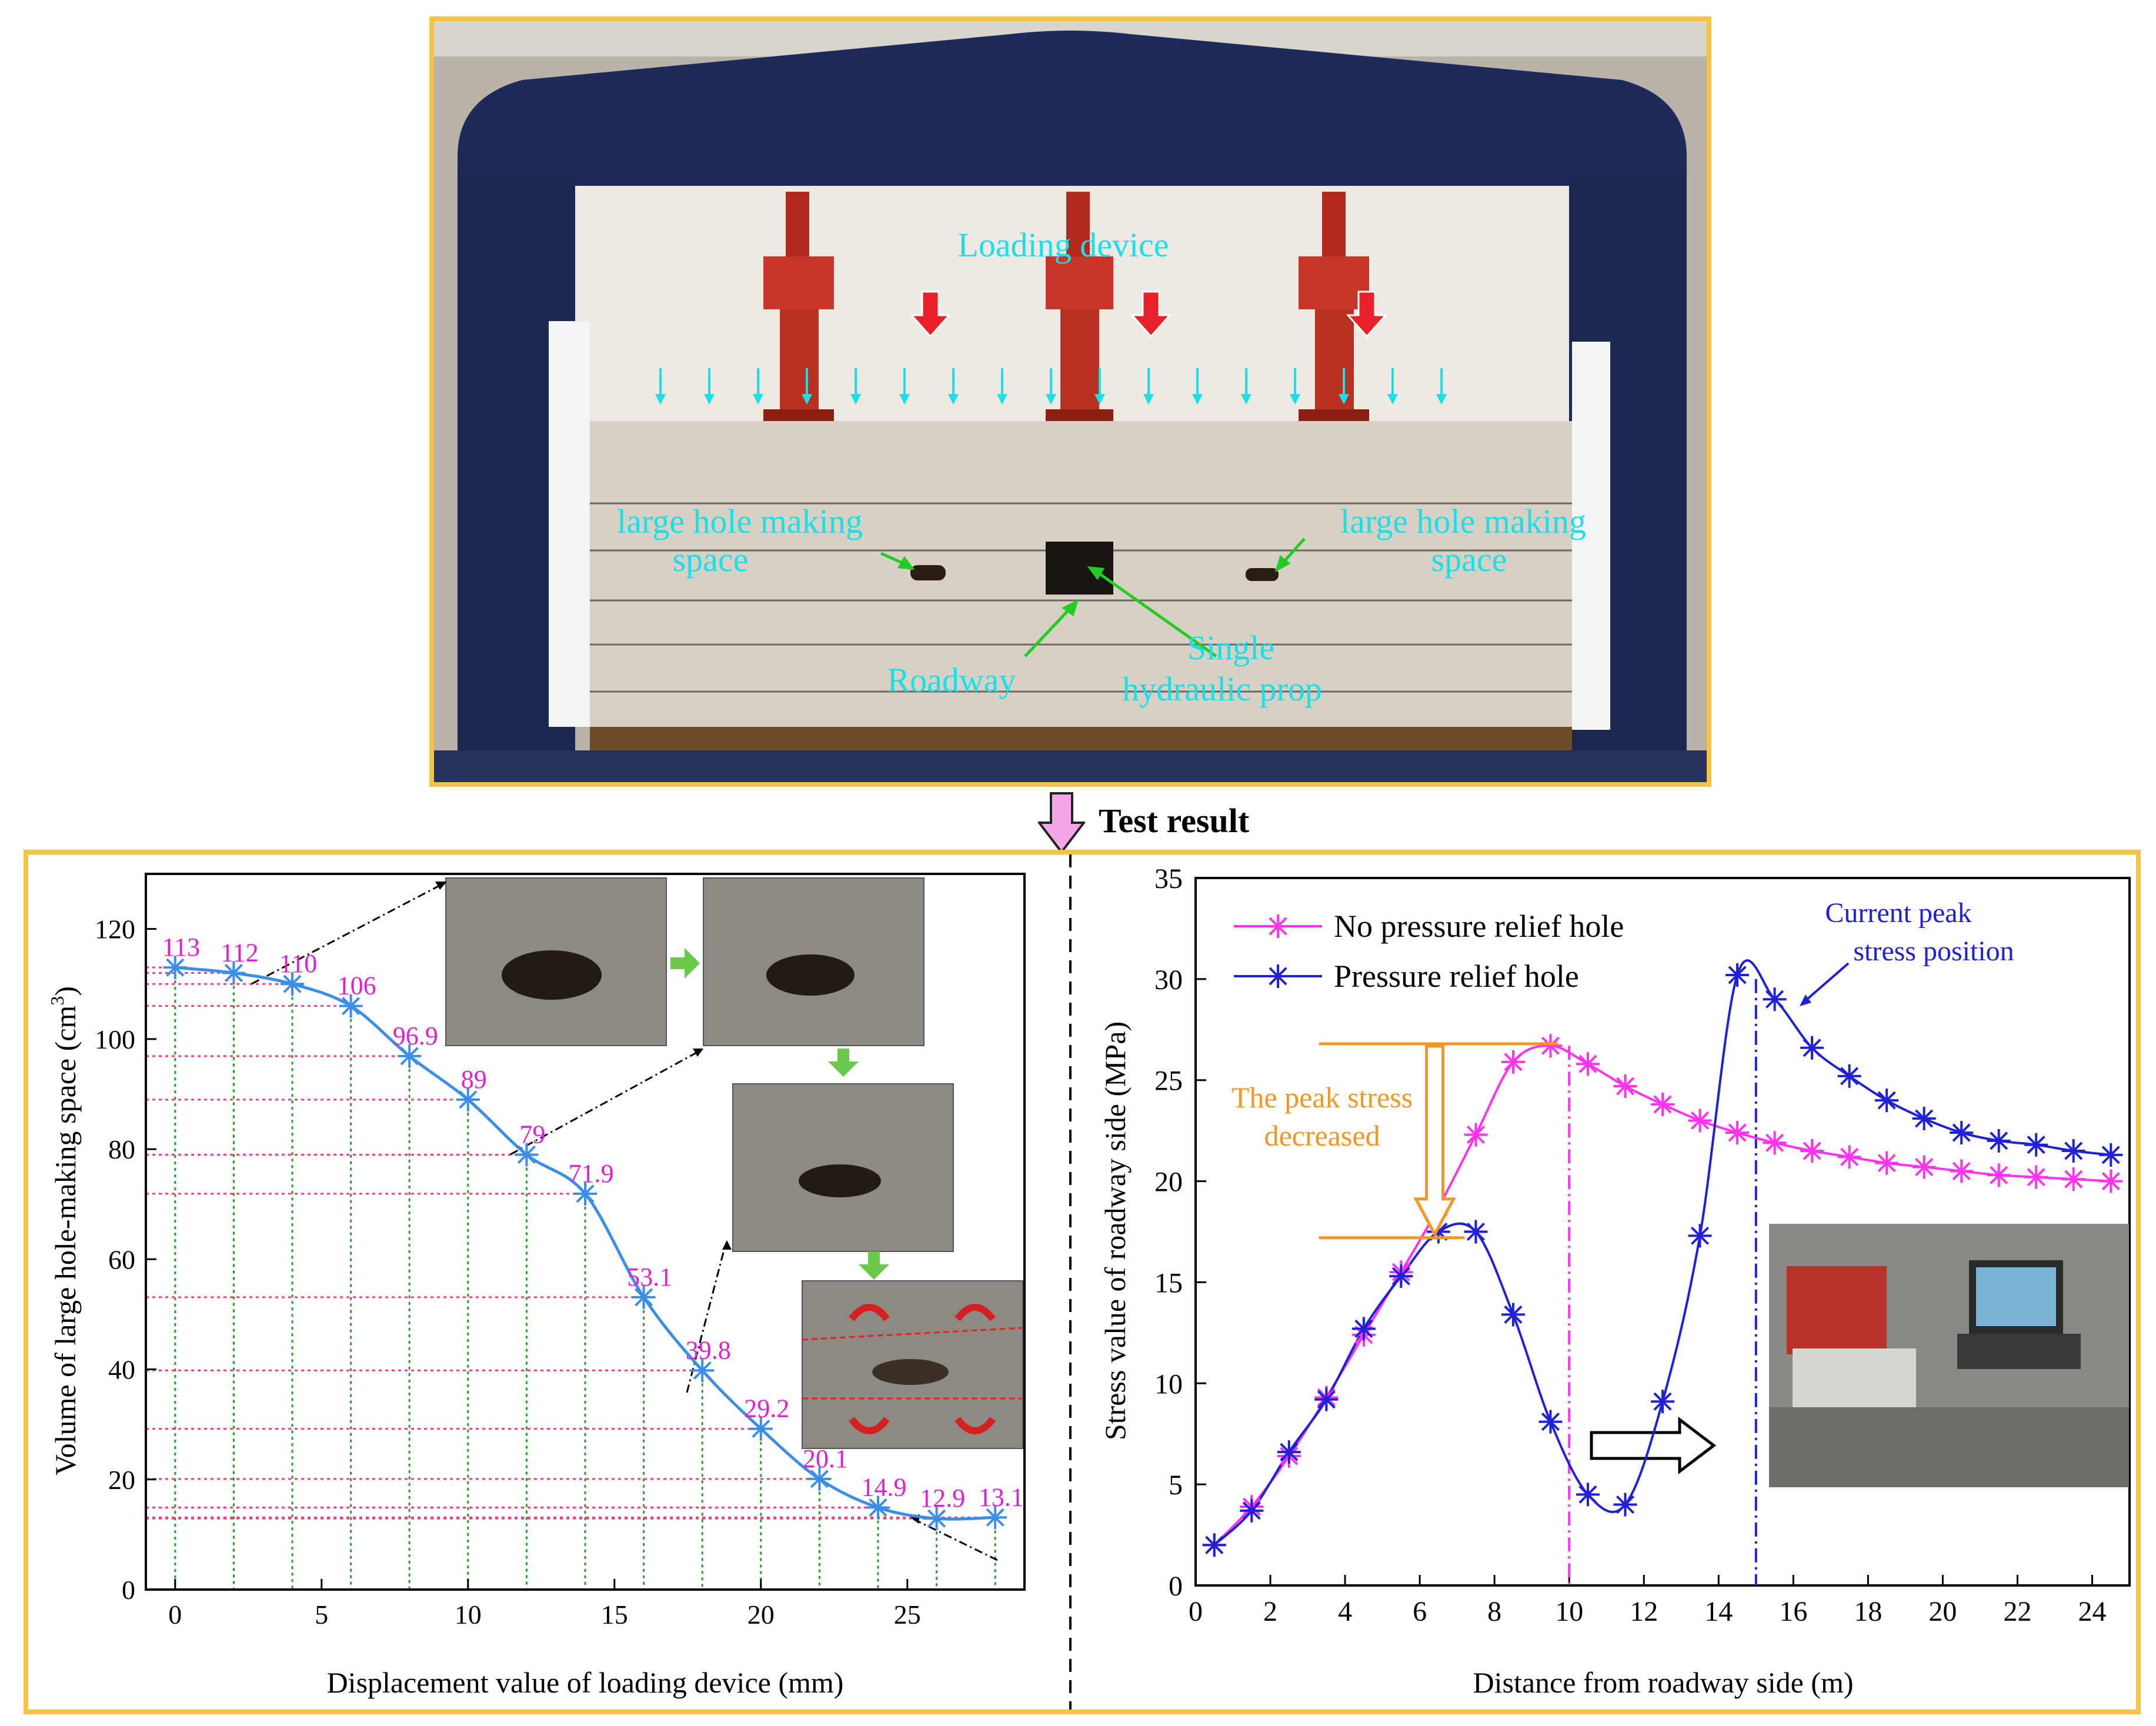 This screenshot has height=1726, width=2156. I want to click on inset-pointers, so click(624, 1222).